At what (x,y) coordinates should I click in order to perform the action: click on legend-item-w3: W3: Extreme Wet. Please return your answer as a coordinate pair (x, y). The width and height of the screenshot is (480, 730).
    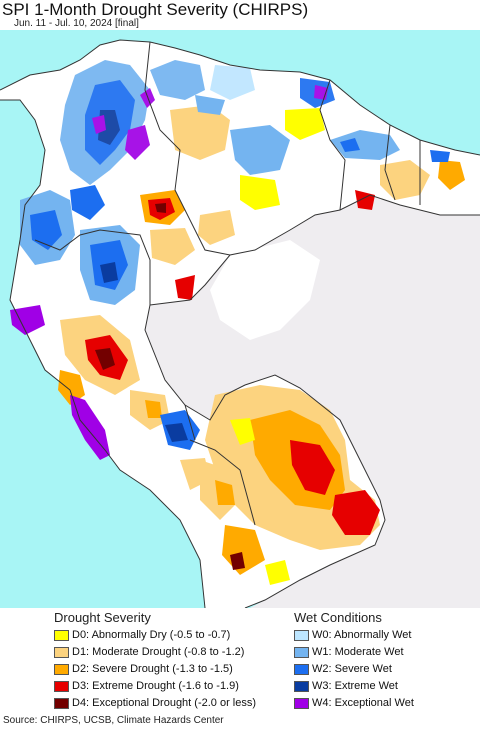
    Looking at the image, I should click on (346, 686).